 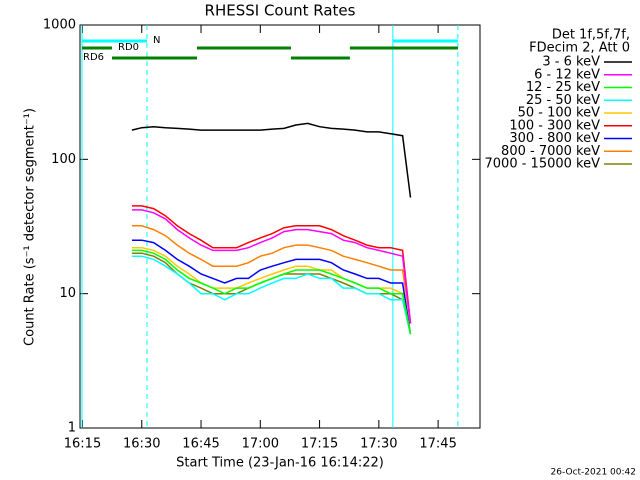 What do you see at coordinates (30, 227) in the screenshot?
I see `y-axis-label: Count Rate (s⁻¹ detector segment⁻¹)` at bounding box center [30, 227].